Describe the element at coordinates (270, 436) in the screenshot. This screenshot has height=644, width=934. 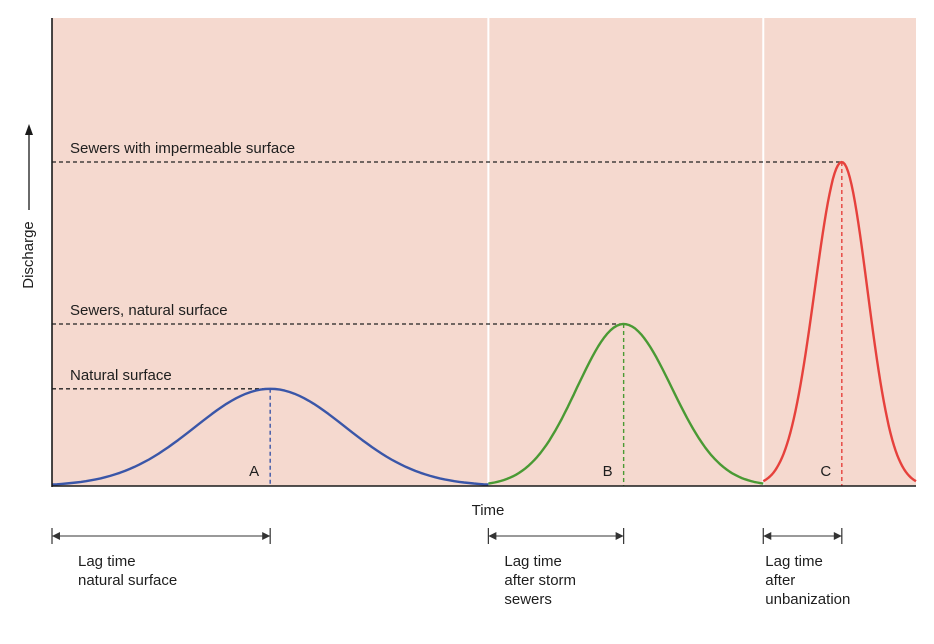
I see `hydrograph-curve-a` at that location.